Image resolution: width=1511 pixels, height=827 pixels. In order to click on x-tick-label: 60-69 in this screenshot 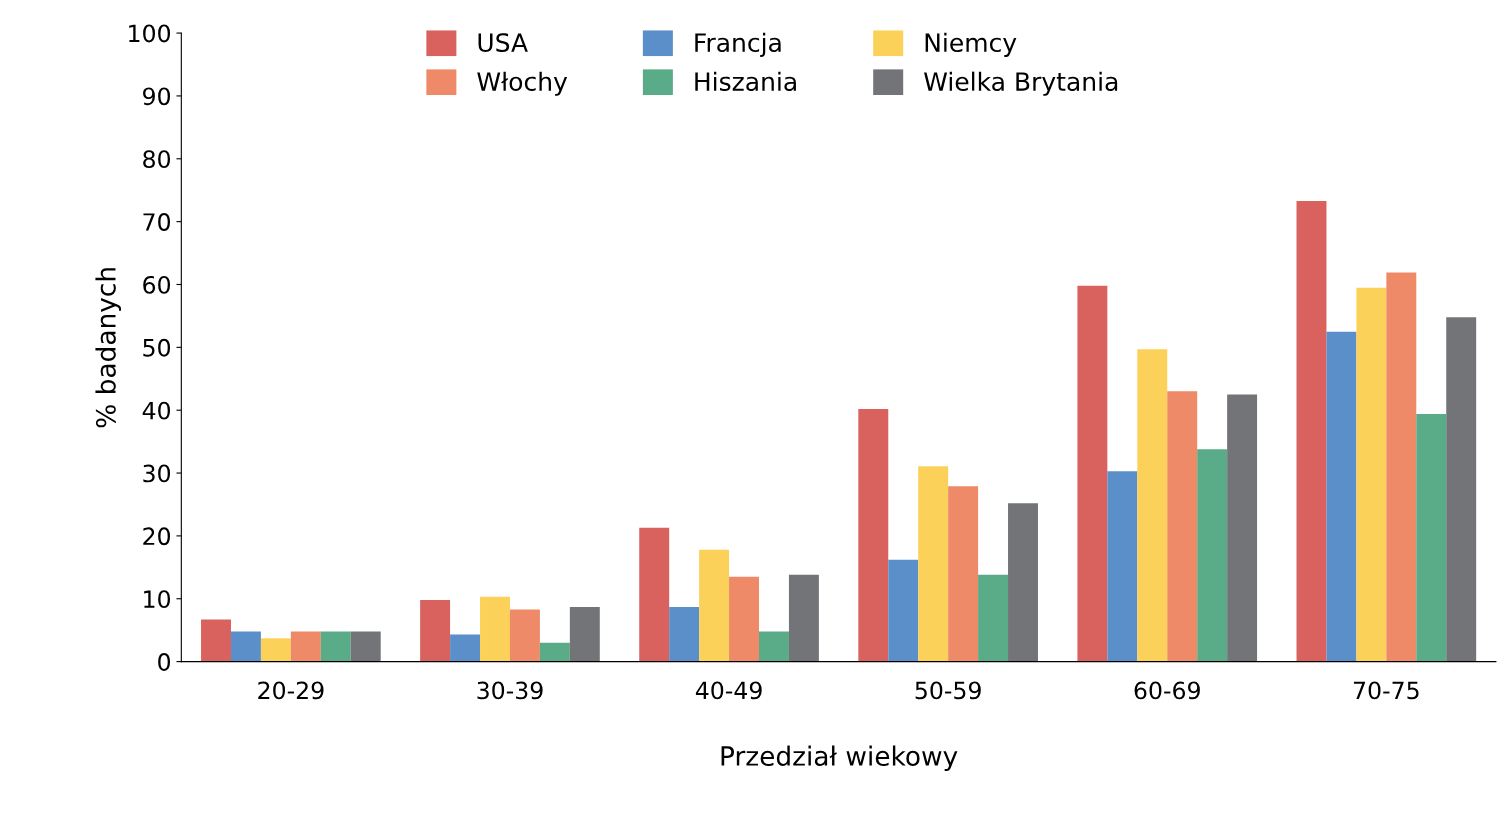, I will do `click(1167, 690)`.